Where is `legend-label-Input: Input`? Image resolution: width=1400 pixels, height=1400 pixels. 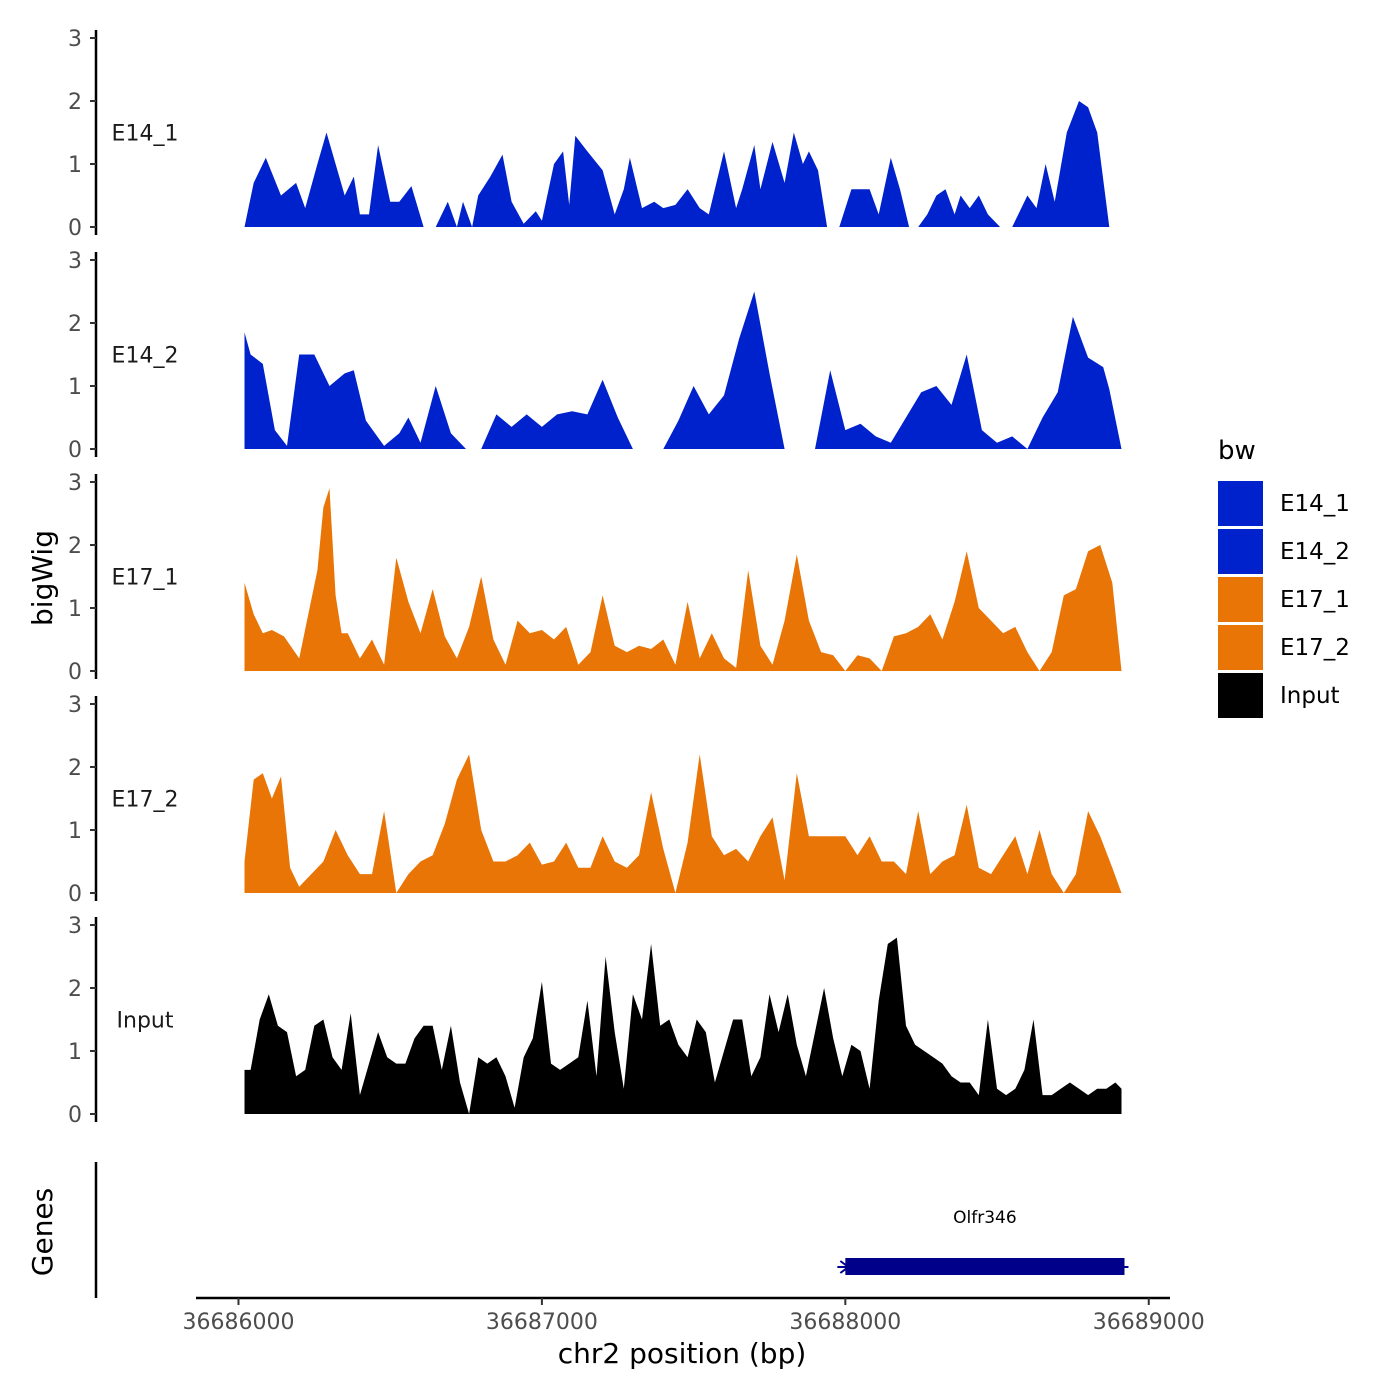
legend-label-Input: Input is located at coordinates (1310, 696).